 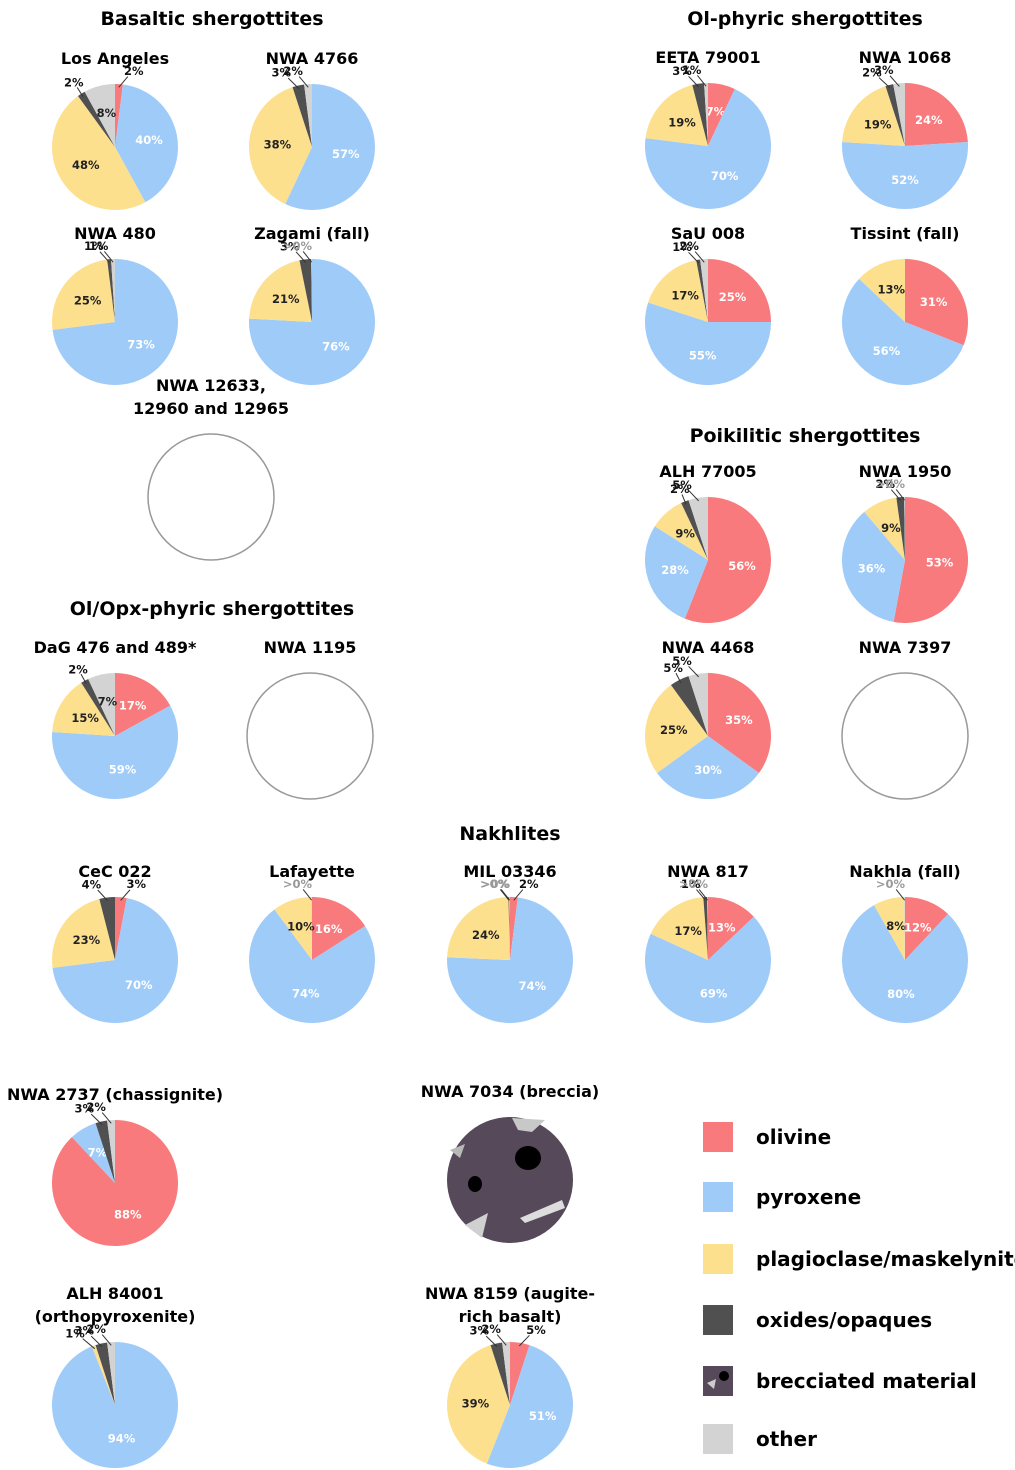 What do you see at coordinates (786, 1439) in the screenshot?
I see `legend-label: other` at bounding box center [786, 1439].